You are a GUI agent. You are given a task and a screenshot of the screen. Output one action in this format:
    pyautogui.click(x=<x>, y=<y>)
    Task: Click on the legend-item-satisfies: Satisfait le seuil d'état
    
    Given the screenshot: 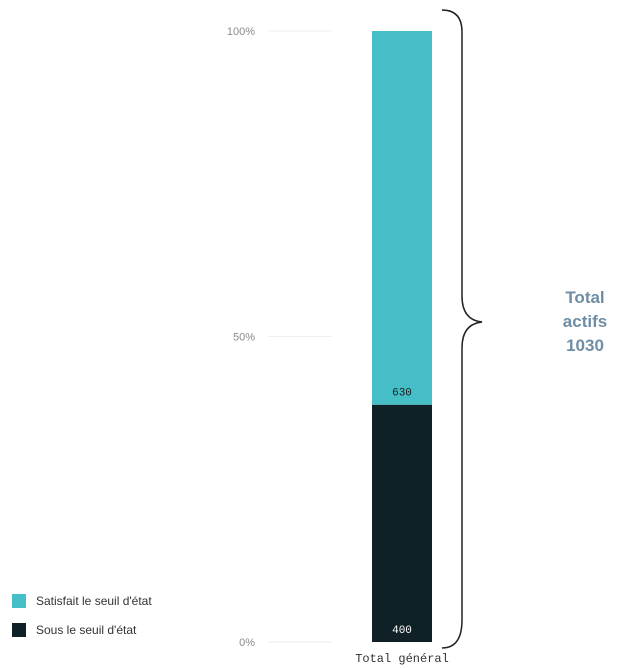 What is the action you would take?
    pyautogui.click(x=82, y=601)
    